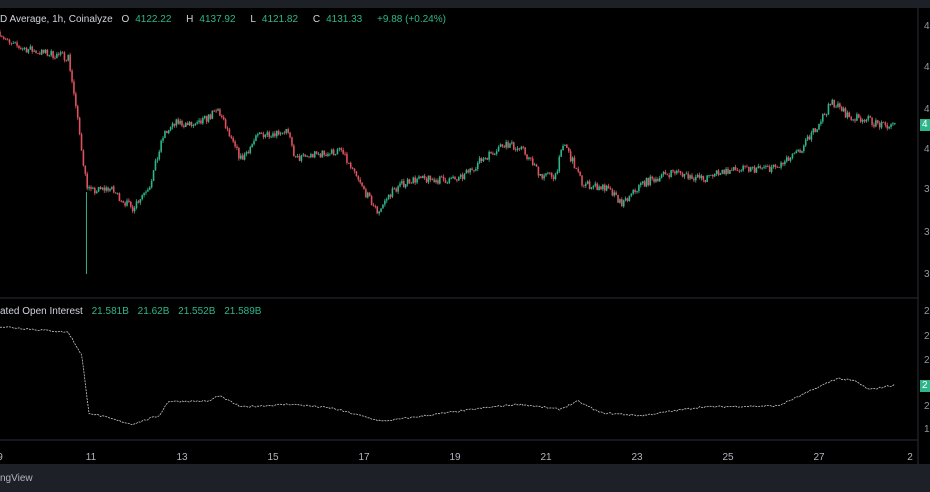  I want to click on oi-tick-label: 2, so click(927, 336).